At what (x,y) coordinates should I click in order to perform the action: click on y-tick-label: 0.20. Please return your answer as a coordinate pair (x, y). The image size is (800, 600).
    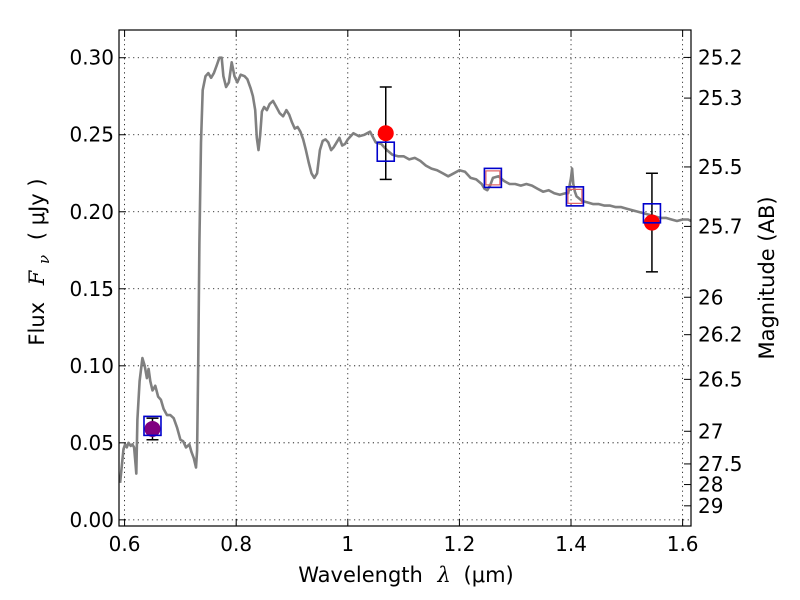
    Looking at the image, I should click on (91, 212).